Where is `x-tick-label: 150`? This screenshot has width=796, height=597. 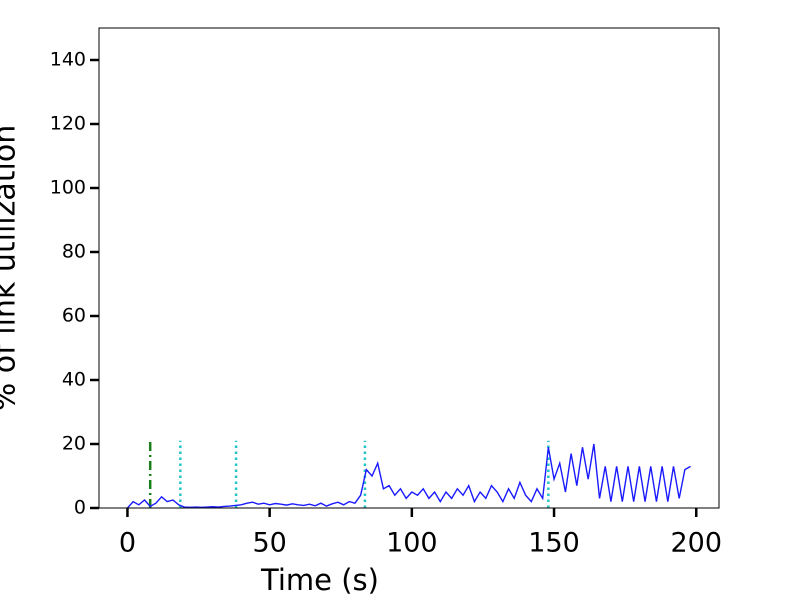 x-tick-label: 150 is located at coordinates (554, 543).